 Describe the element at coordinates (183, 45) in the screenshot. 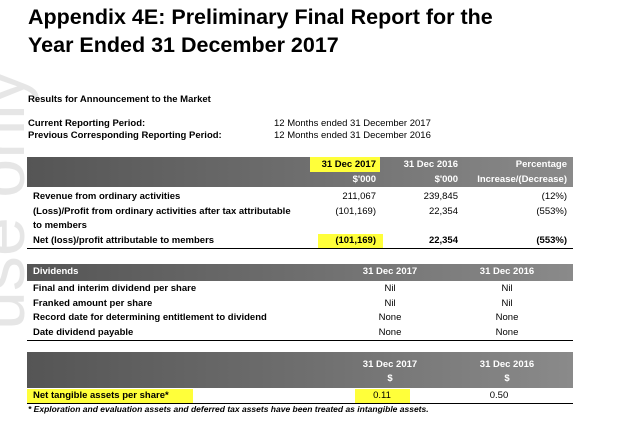

I see `title-line: Year Ended 31 December 2017` at that location.